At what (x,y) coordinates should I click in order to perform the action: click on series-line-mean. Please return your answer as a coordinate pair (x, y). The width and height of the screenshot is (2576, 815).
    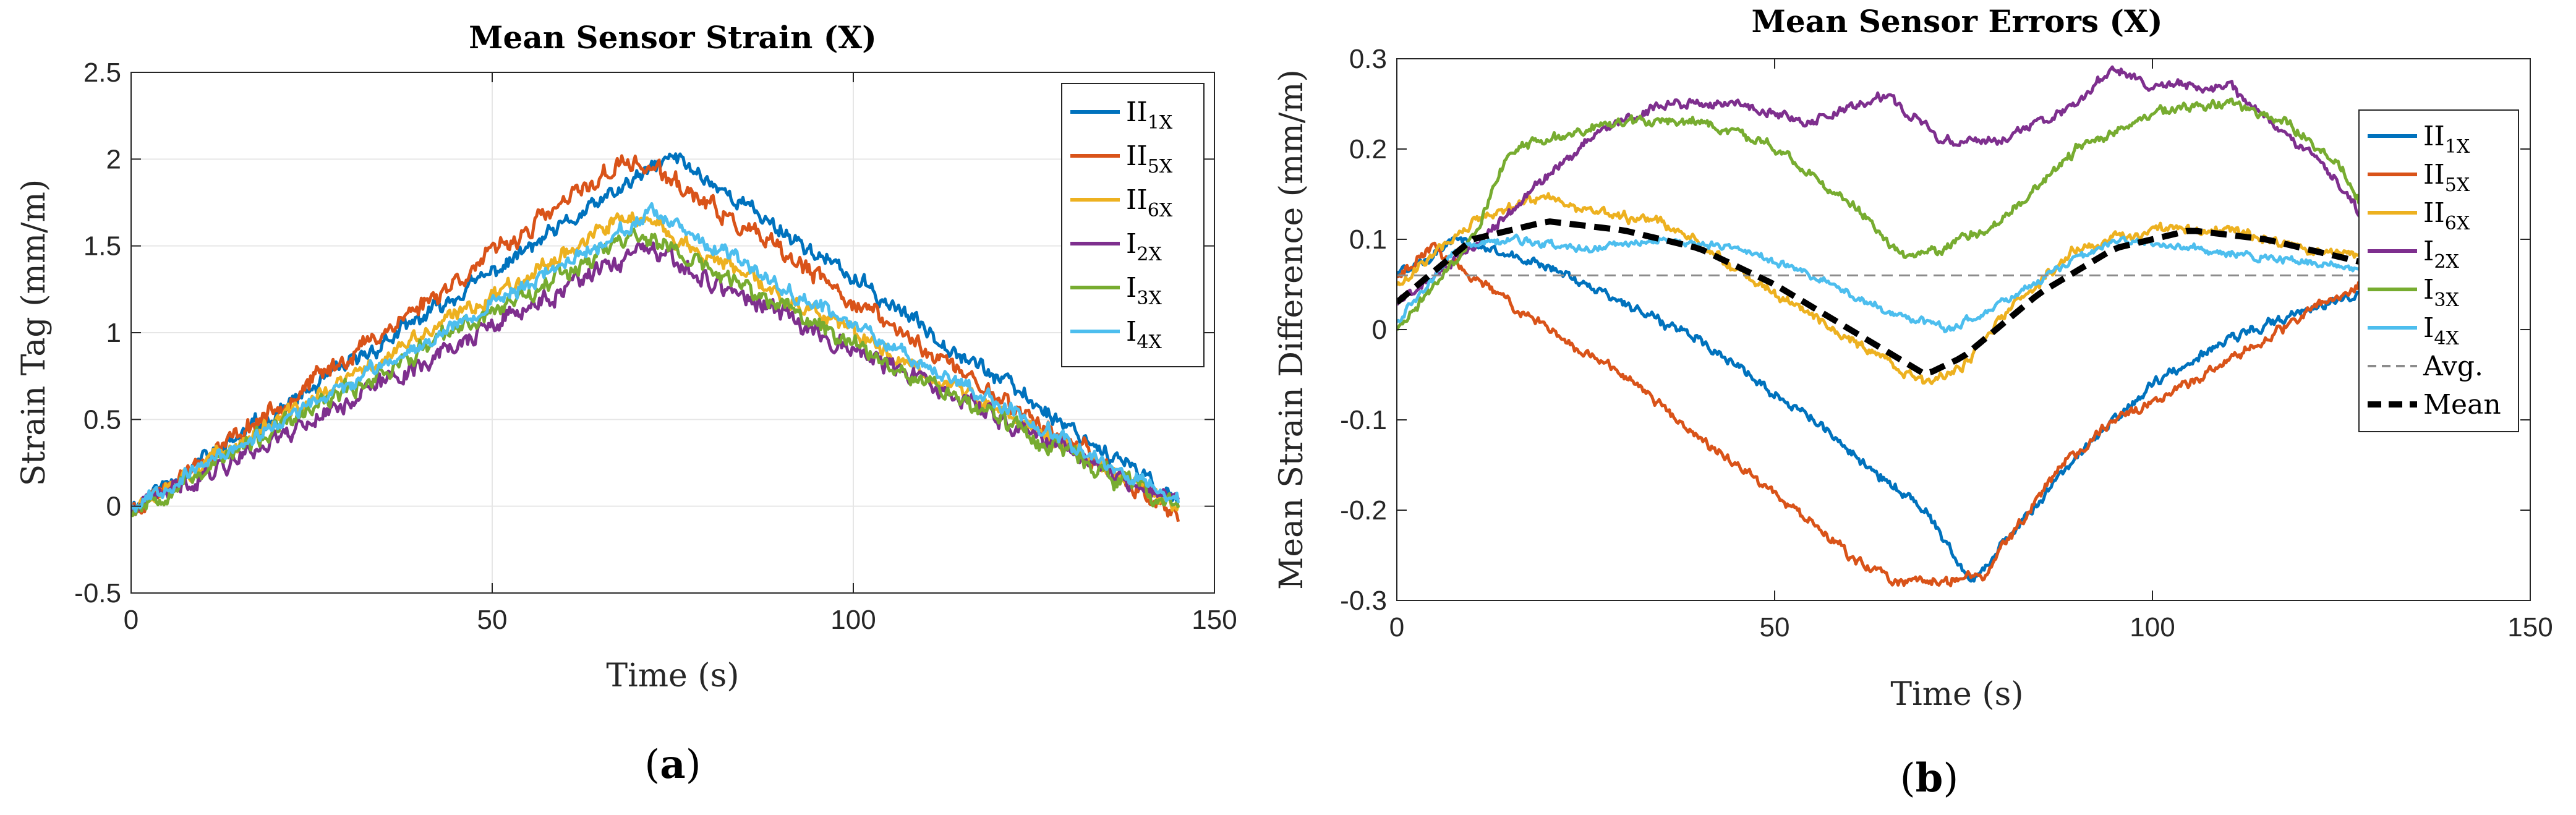
    Looking at the image, I should click on (1907, 297).